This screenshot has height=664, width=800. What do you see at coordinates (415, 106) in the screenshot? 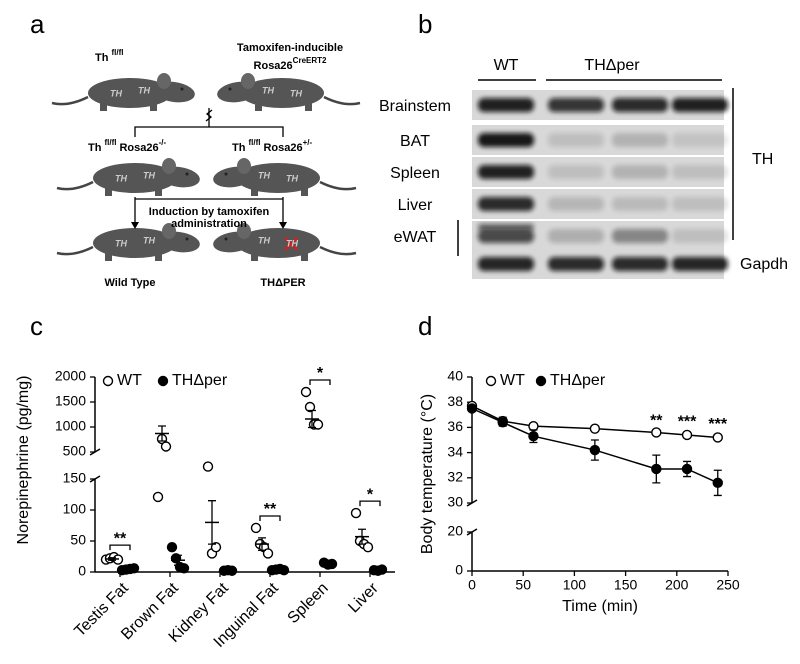
I see `row-label: Brainstem` at bounding box center [415, 106].